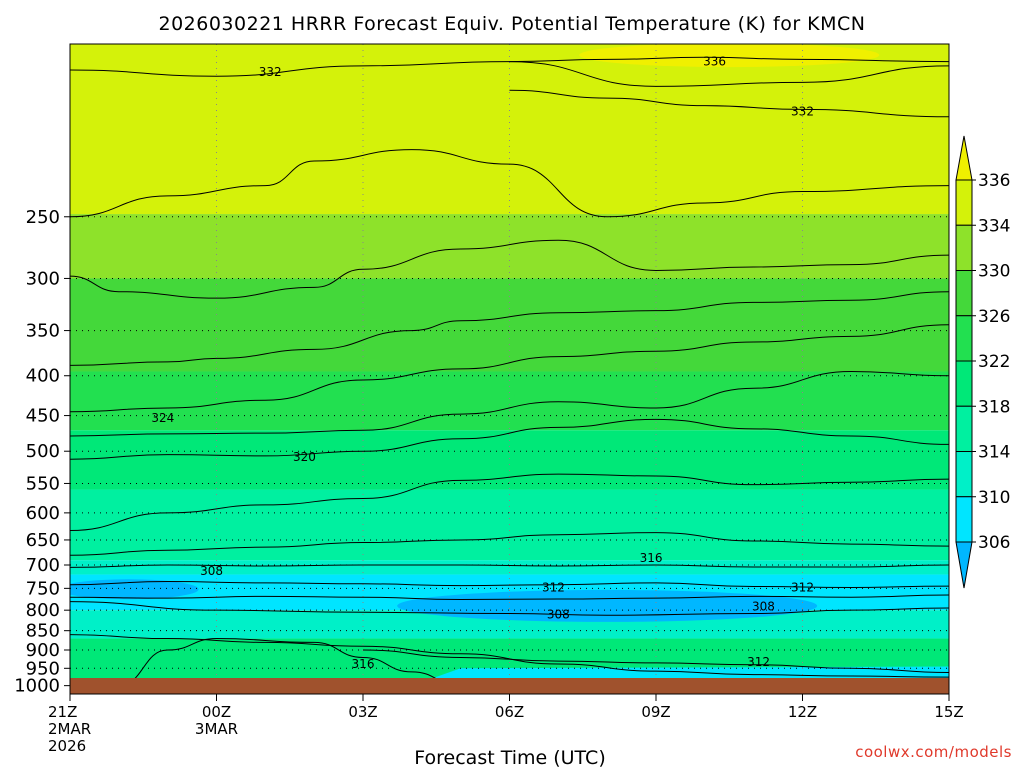 The height and width of the screenshot is (768, 1024). Describe the element at coordinates (43, 331) in the screenshot. I see `y-tick-label-350: 350` at that location.